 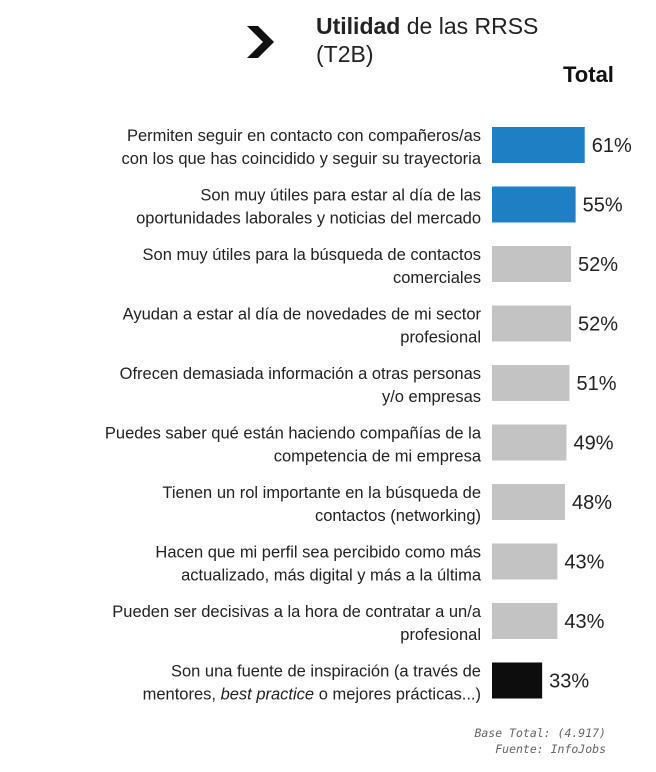 What do you see at coordinates (612, 146) in the screenshot?
I see `value-label: 61%` at bounding box center [612, 146].